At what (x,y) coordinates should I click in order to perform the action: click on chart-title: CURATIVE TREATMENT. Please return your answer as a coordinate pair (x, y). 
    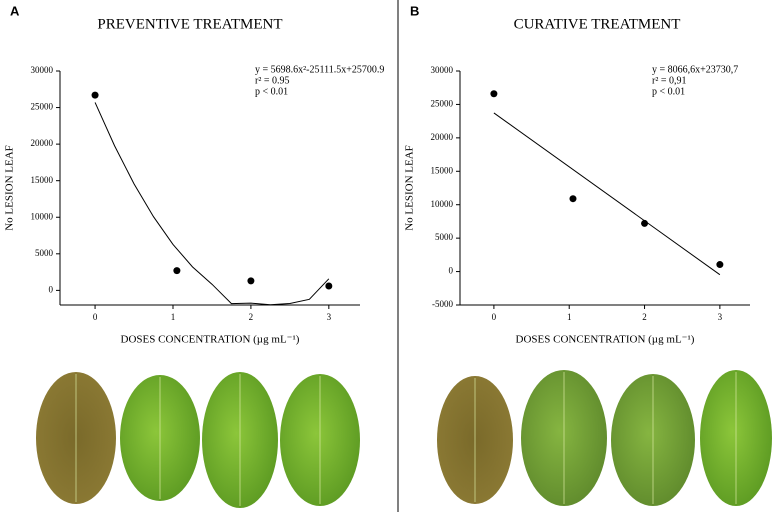
    Looking at the image, I should click on (597, 24).